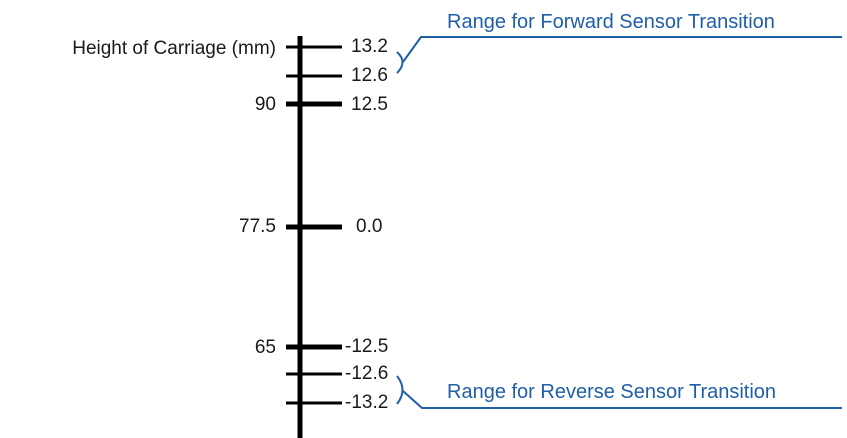 This screenshot has height=438, width=847. What do you see at coordinates (369, 46) in the screenshot?
I see `right-tick-label-13-2: 13.2` at bounding box center [369, 46].